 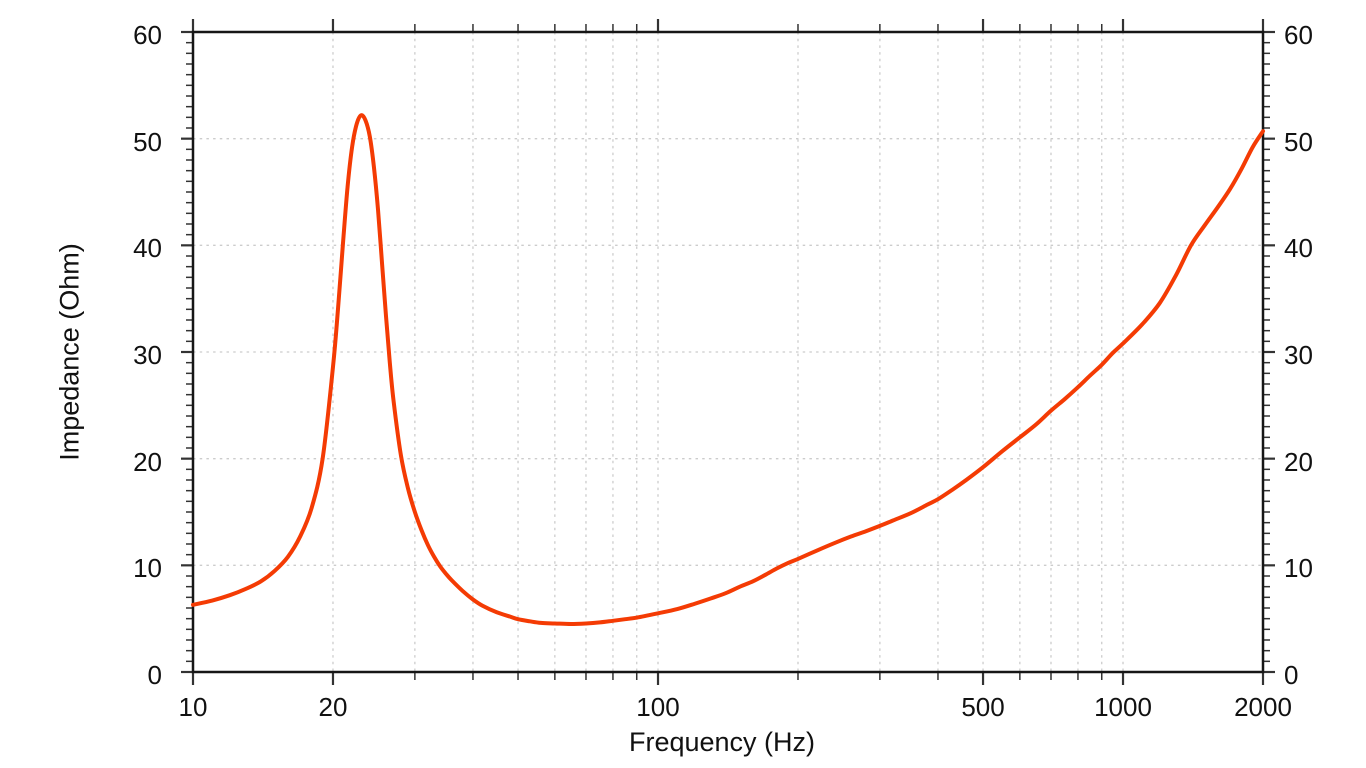 I want to click on y-tick-label-left: 30, so click(x=147, y=355).